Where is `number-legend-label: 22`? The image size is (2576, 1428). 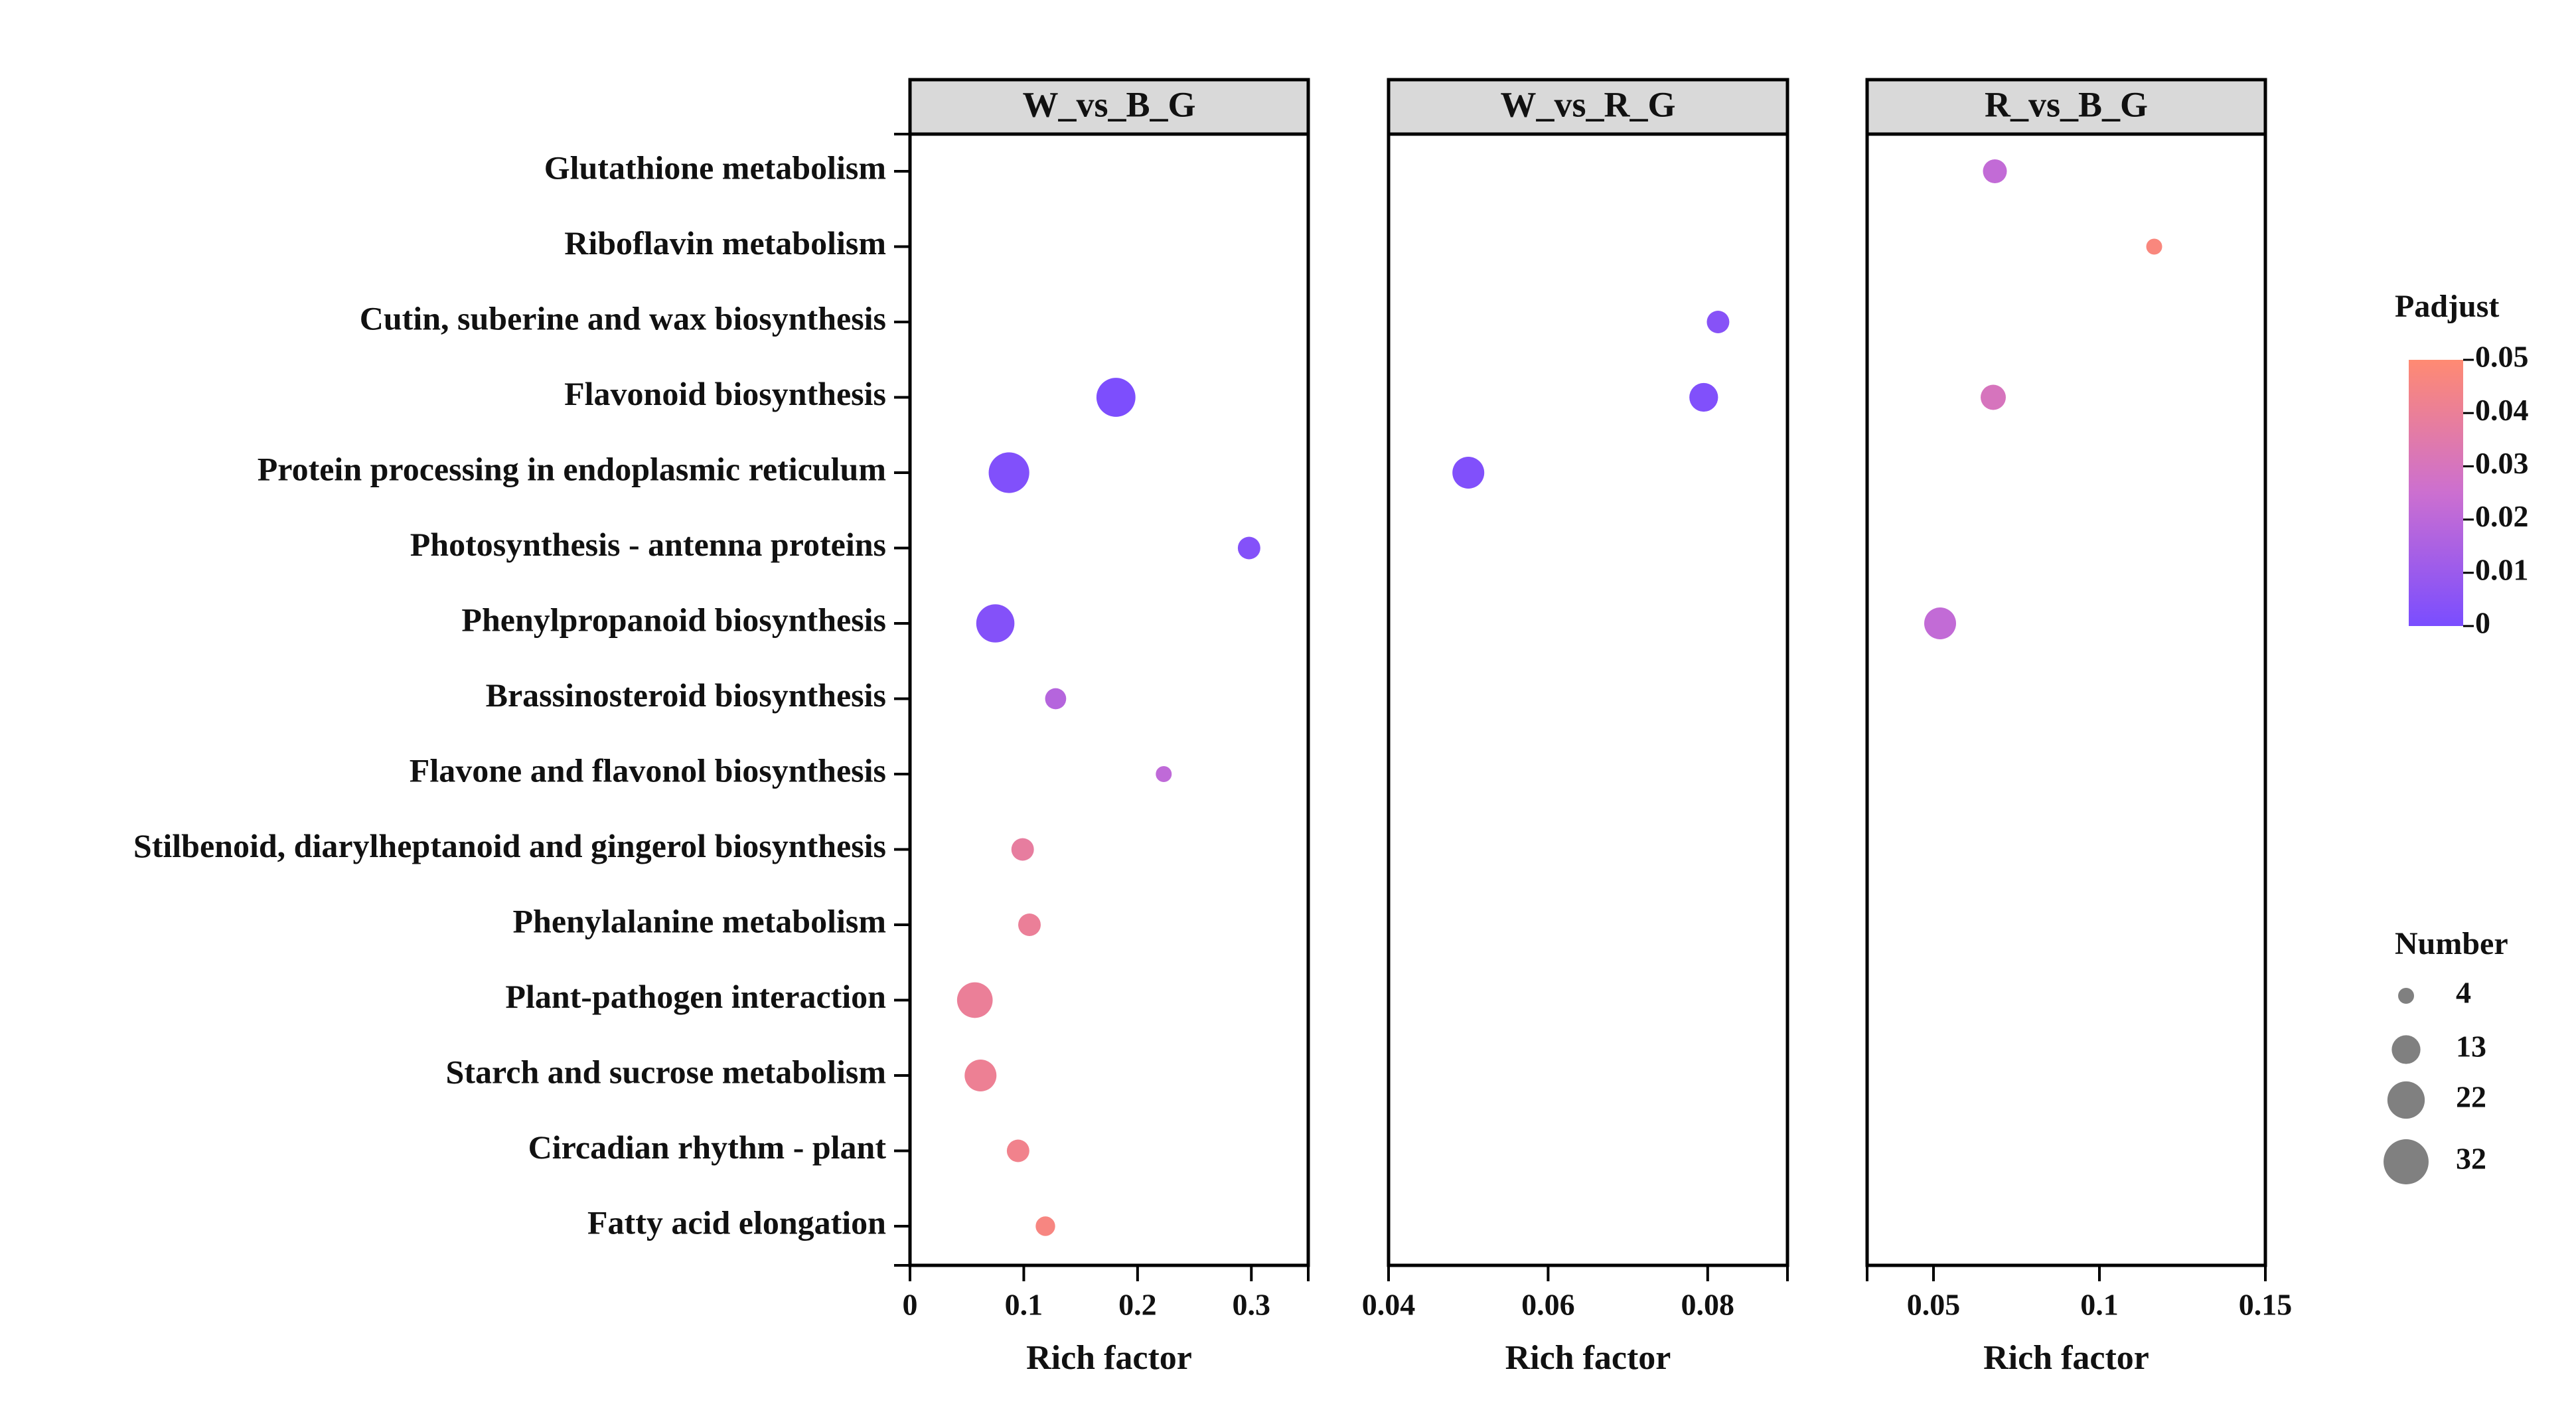
number-legend-label: 22 is located at coordinates (2471, 1097).